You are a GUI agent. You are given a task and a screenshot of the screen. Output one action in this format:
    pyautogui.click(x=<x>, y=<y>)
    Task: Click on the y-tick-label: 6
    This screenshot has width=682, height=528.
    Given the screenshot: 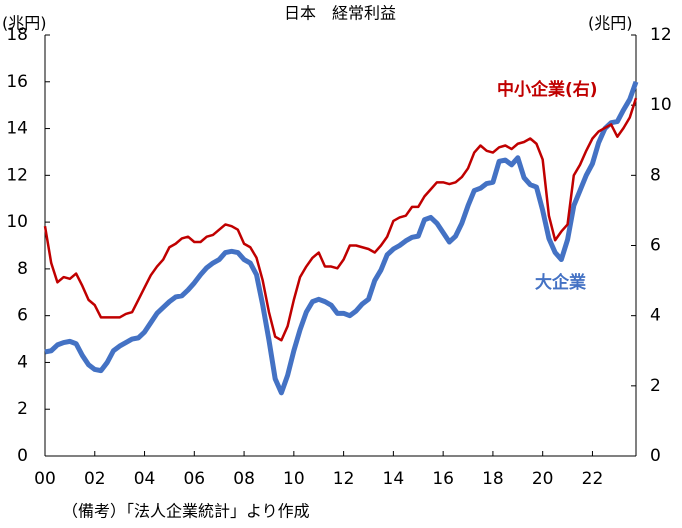 What is the action you would take?
    pyautogui.click(x=22, y=316)
    